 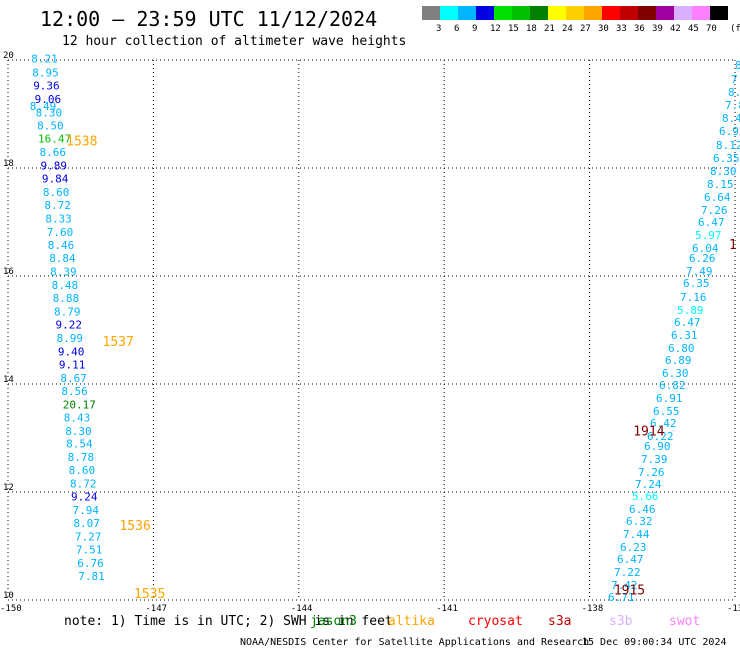 What do you see at coordinates (729, 131) in the screenshot?
I see `wave-height-label: 6.92` at bounding box center [729, 131].